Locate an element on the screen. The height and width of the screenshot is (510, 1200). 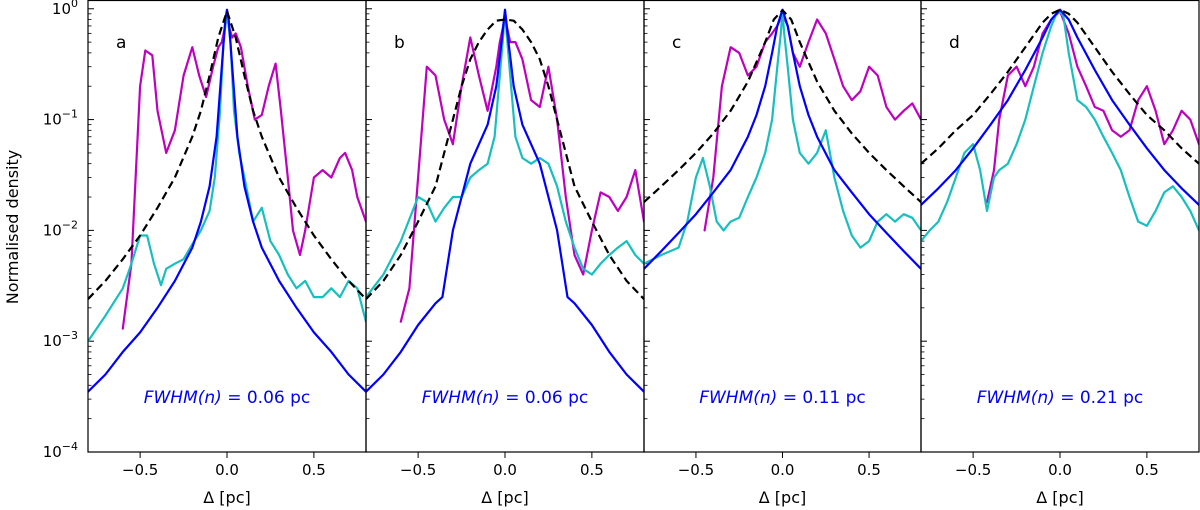
y-tick-exponent: −1 is located at coordinates (70, 114).